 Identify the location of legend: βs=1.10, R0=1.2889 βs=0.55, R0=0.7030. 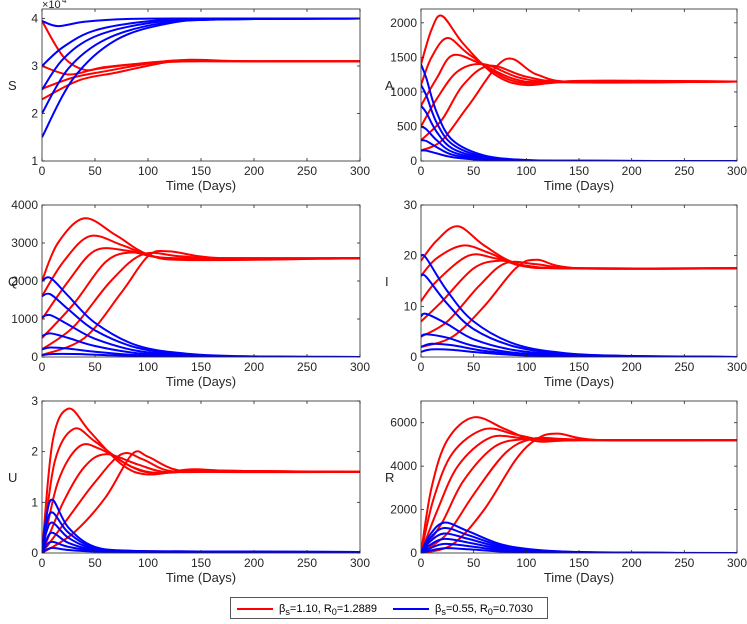
(389, 608).